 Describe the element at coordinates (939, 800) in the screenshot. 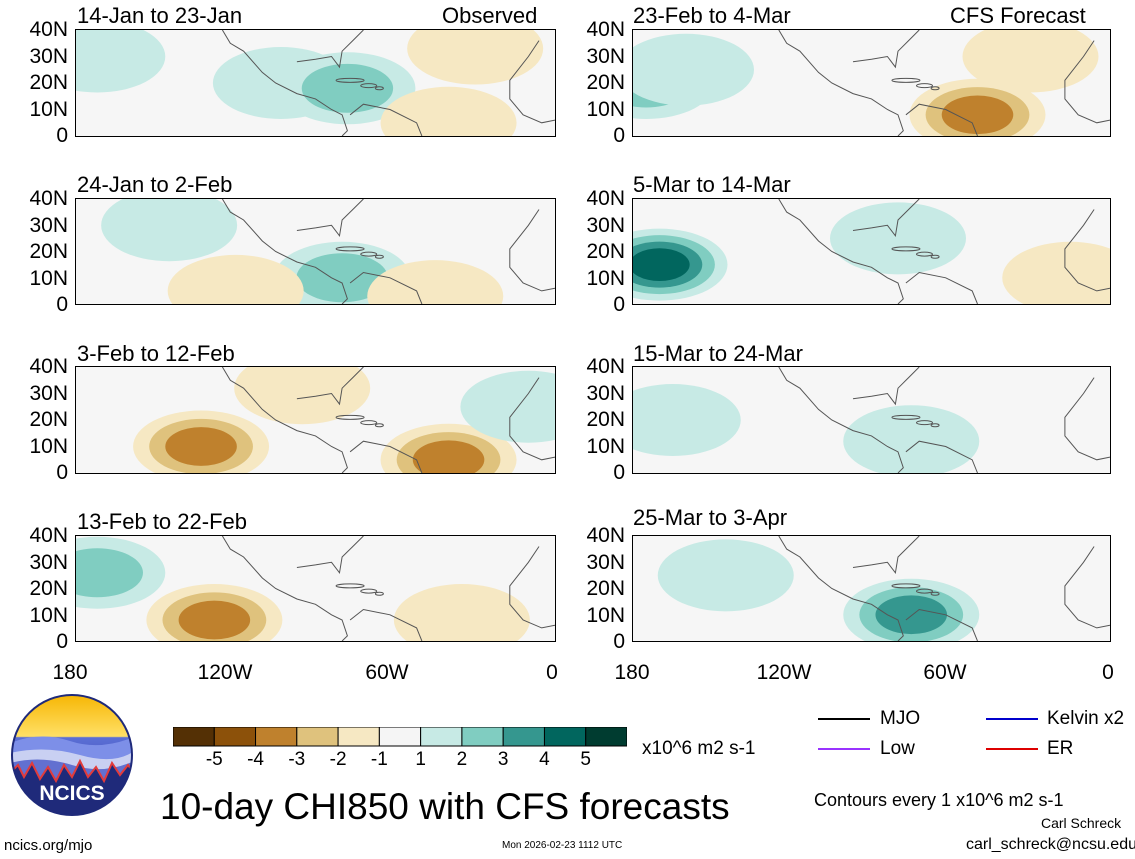

I see `contour-note: Contours every 1 x10^6 m2 s-1` at that location.